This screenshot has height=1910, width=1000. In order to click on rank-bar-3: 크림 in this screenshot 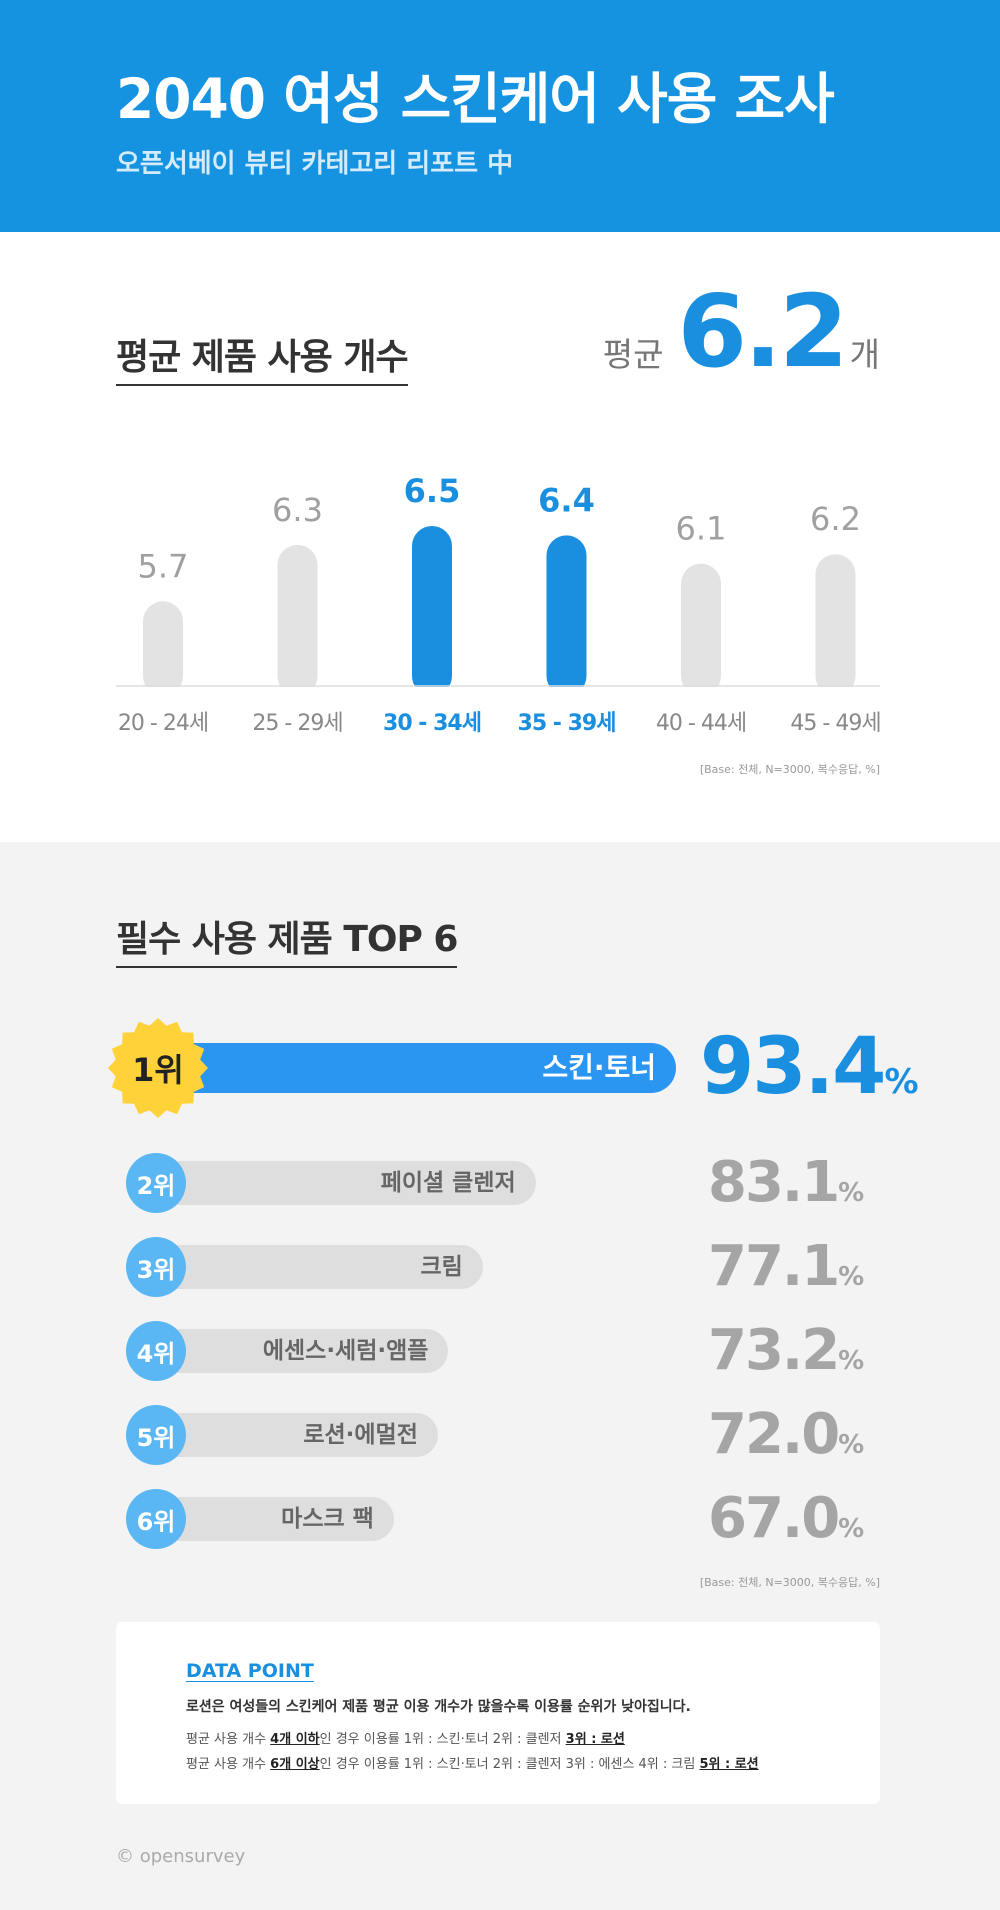, I will do `click(319, 1267)`.